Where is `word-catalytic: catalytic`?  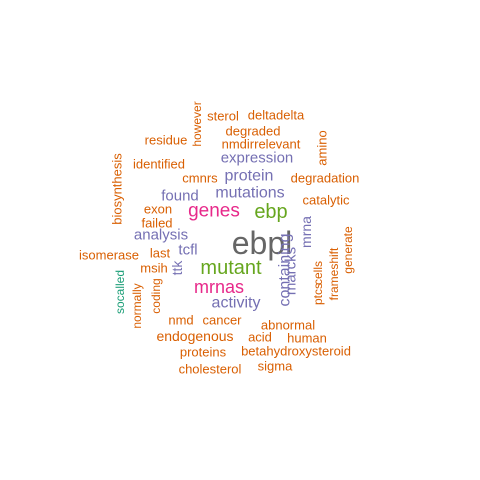
word-catalytic: catalytic is located at coordinates (326, 200).